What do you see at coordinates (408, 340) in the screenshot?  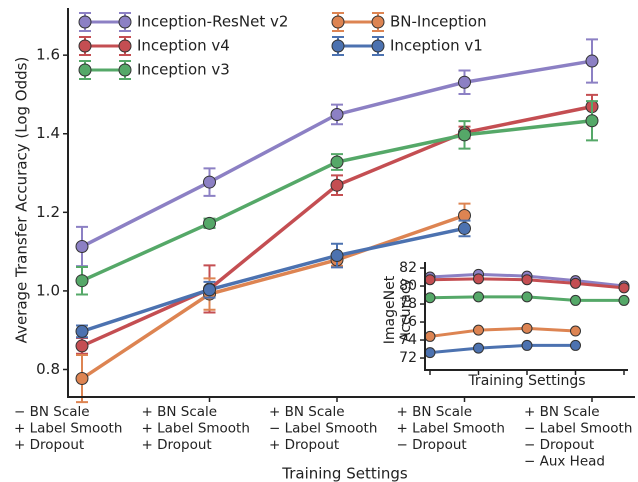 I see `y-tick-label: 74` at bounding box center [408, 340].